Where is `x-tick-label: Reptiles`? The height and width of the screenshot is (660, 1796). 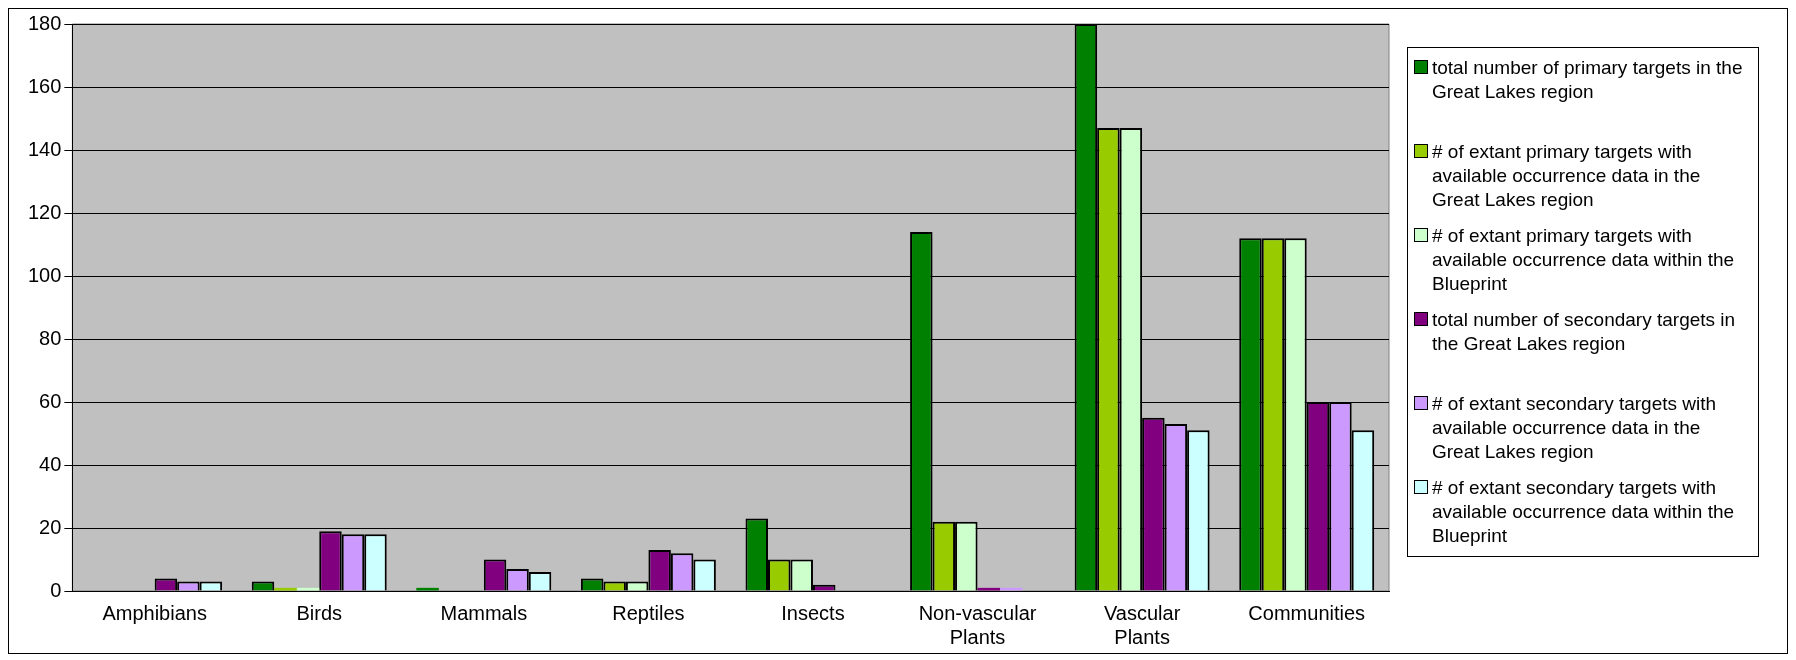
x-tick-label: Reptiles is located at coordinates (648, 612).